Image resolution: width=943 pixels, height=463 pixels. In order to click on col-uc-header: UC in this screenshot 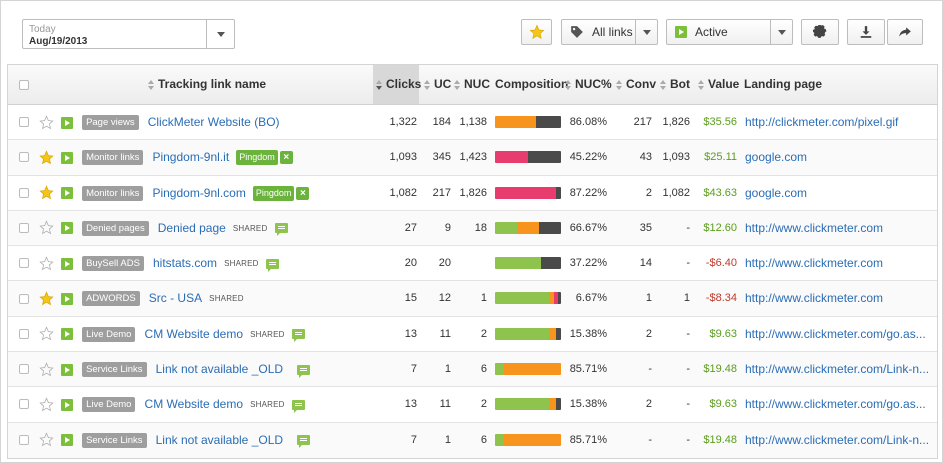, I will do `click(437, 84)`.